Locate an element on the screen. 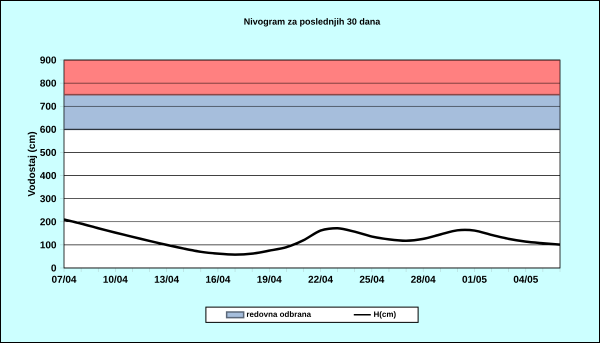 This screenshot has width=600, height=343. y-tick-label: 700 is located at coordinates (48, 106).